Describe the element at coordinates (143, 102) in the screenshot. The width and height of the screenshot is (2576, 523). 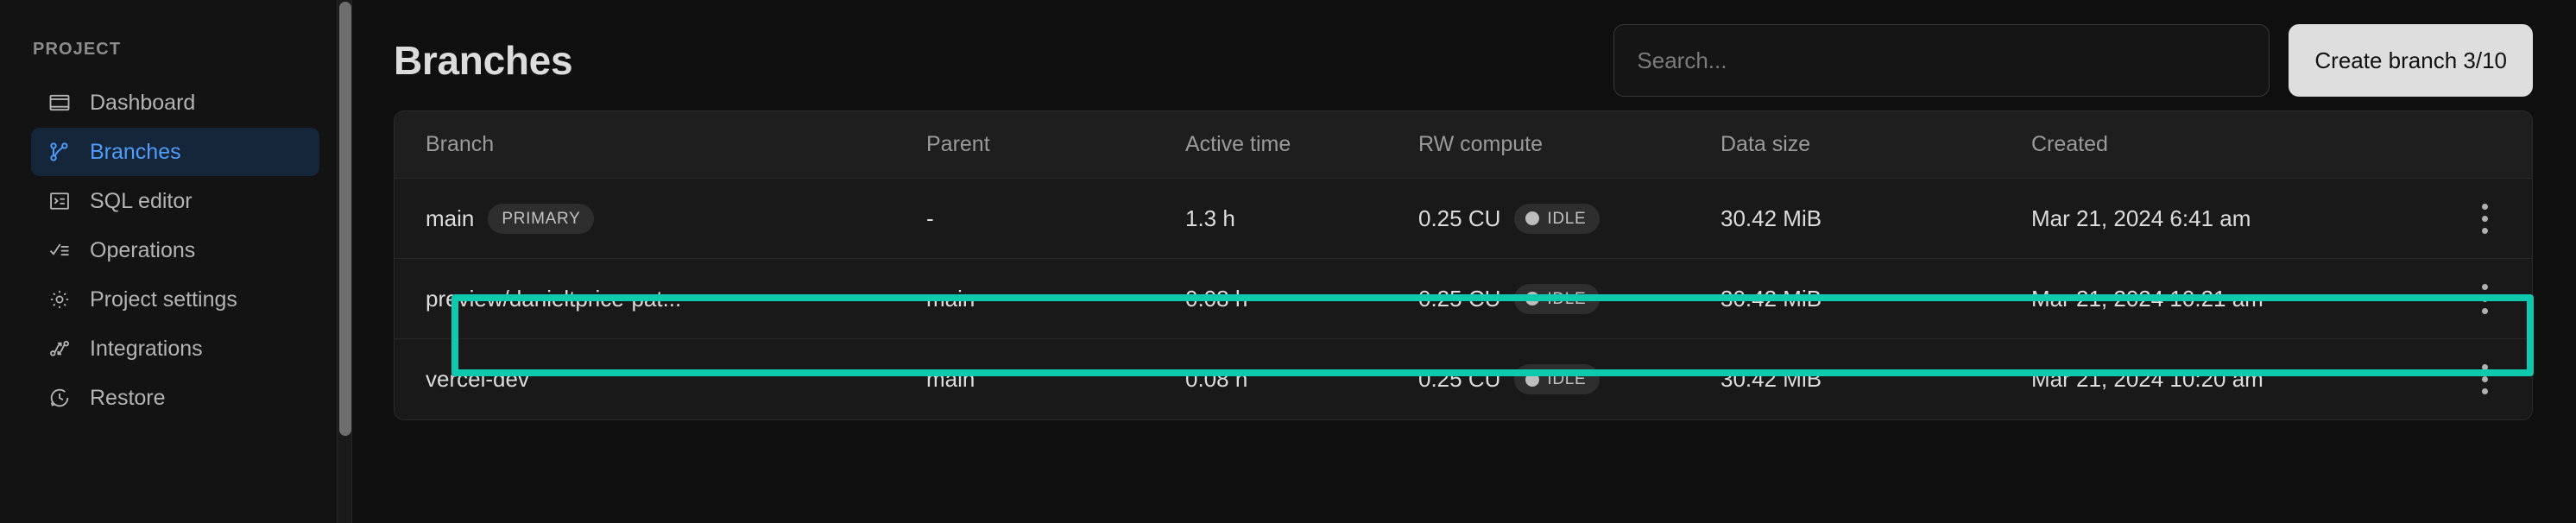
I see `sidebar-item-label: Dashboard` at that location.